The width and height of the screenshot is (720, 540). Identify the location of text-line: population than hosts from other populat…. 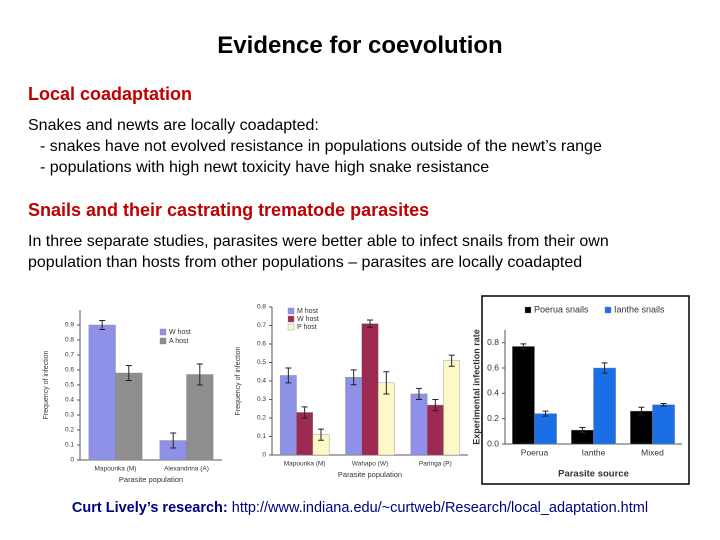
(305, 262).